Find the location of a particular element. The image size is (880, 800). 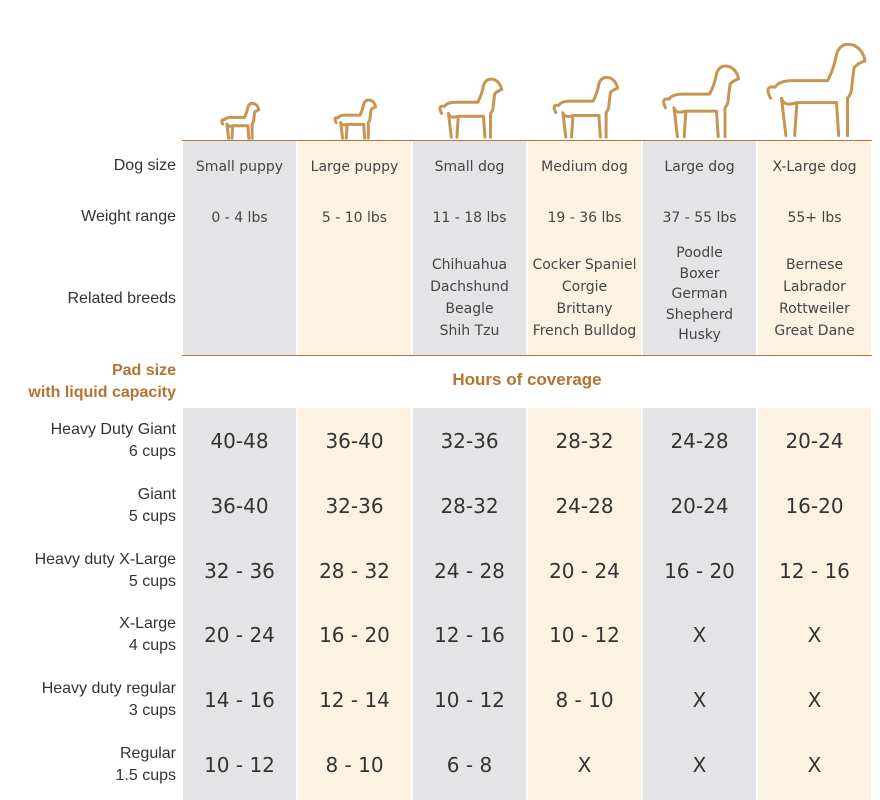

breed: Rottweiler is located at coordinates (814, 309).